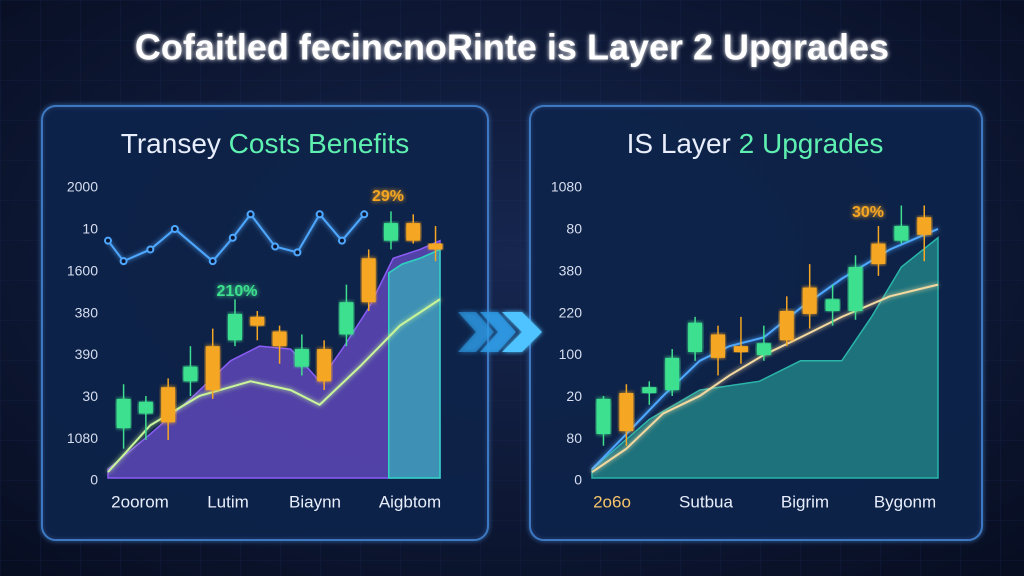 The height and width of the screenshot is (576, 1024). What do you see at coordinates (228, 501) in the screenshot?
I see `x-axis-label: Lutim` at bounding box center [228, 501].